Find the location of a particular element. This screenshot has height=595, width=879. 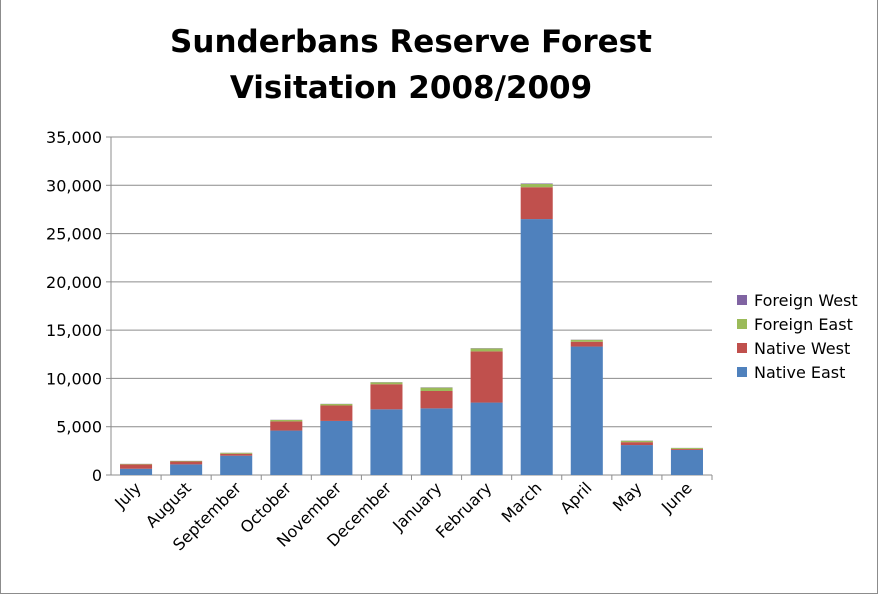

bar-native-west-june is located at coordinates (686, 449).